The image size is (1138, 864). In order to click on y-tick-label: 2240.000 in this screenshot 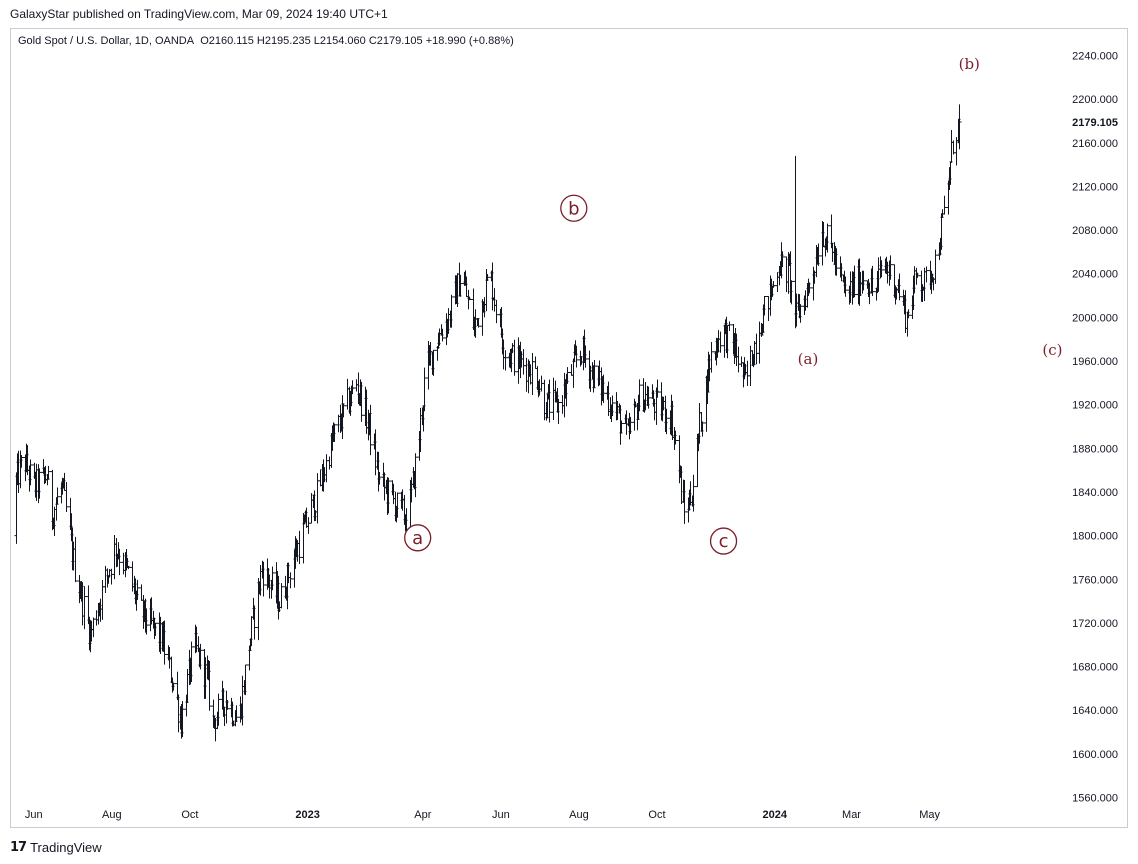, I will do `click(1095, 57)`.